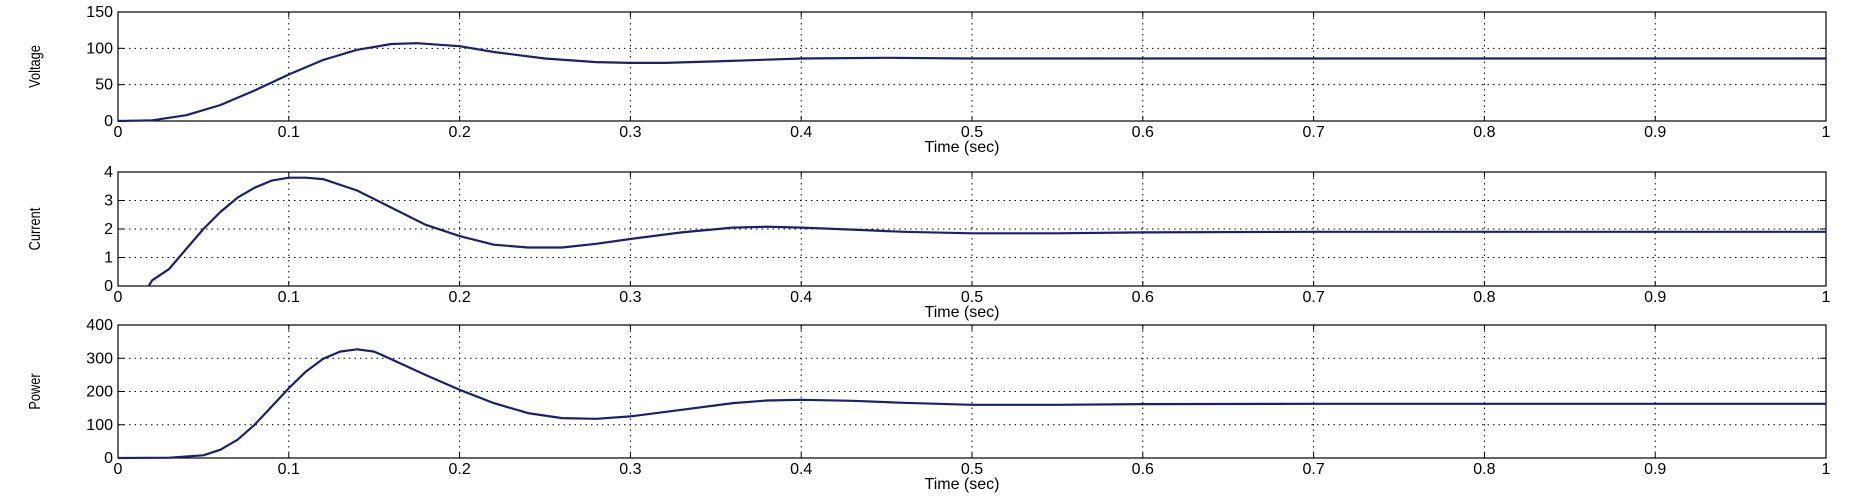  What do you see at coordinates (104, 85) in the screenshot?
I see `y-tick-label: 50` at bounding box center [104, 85].